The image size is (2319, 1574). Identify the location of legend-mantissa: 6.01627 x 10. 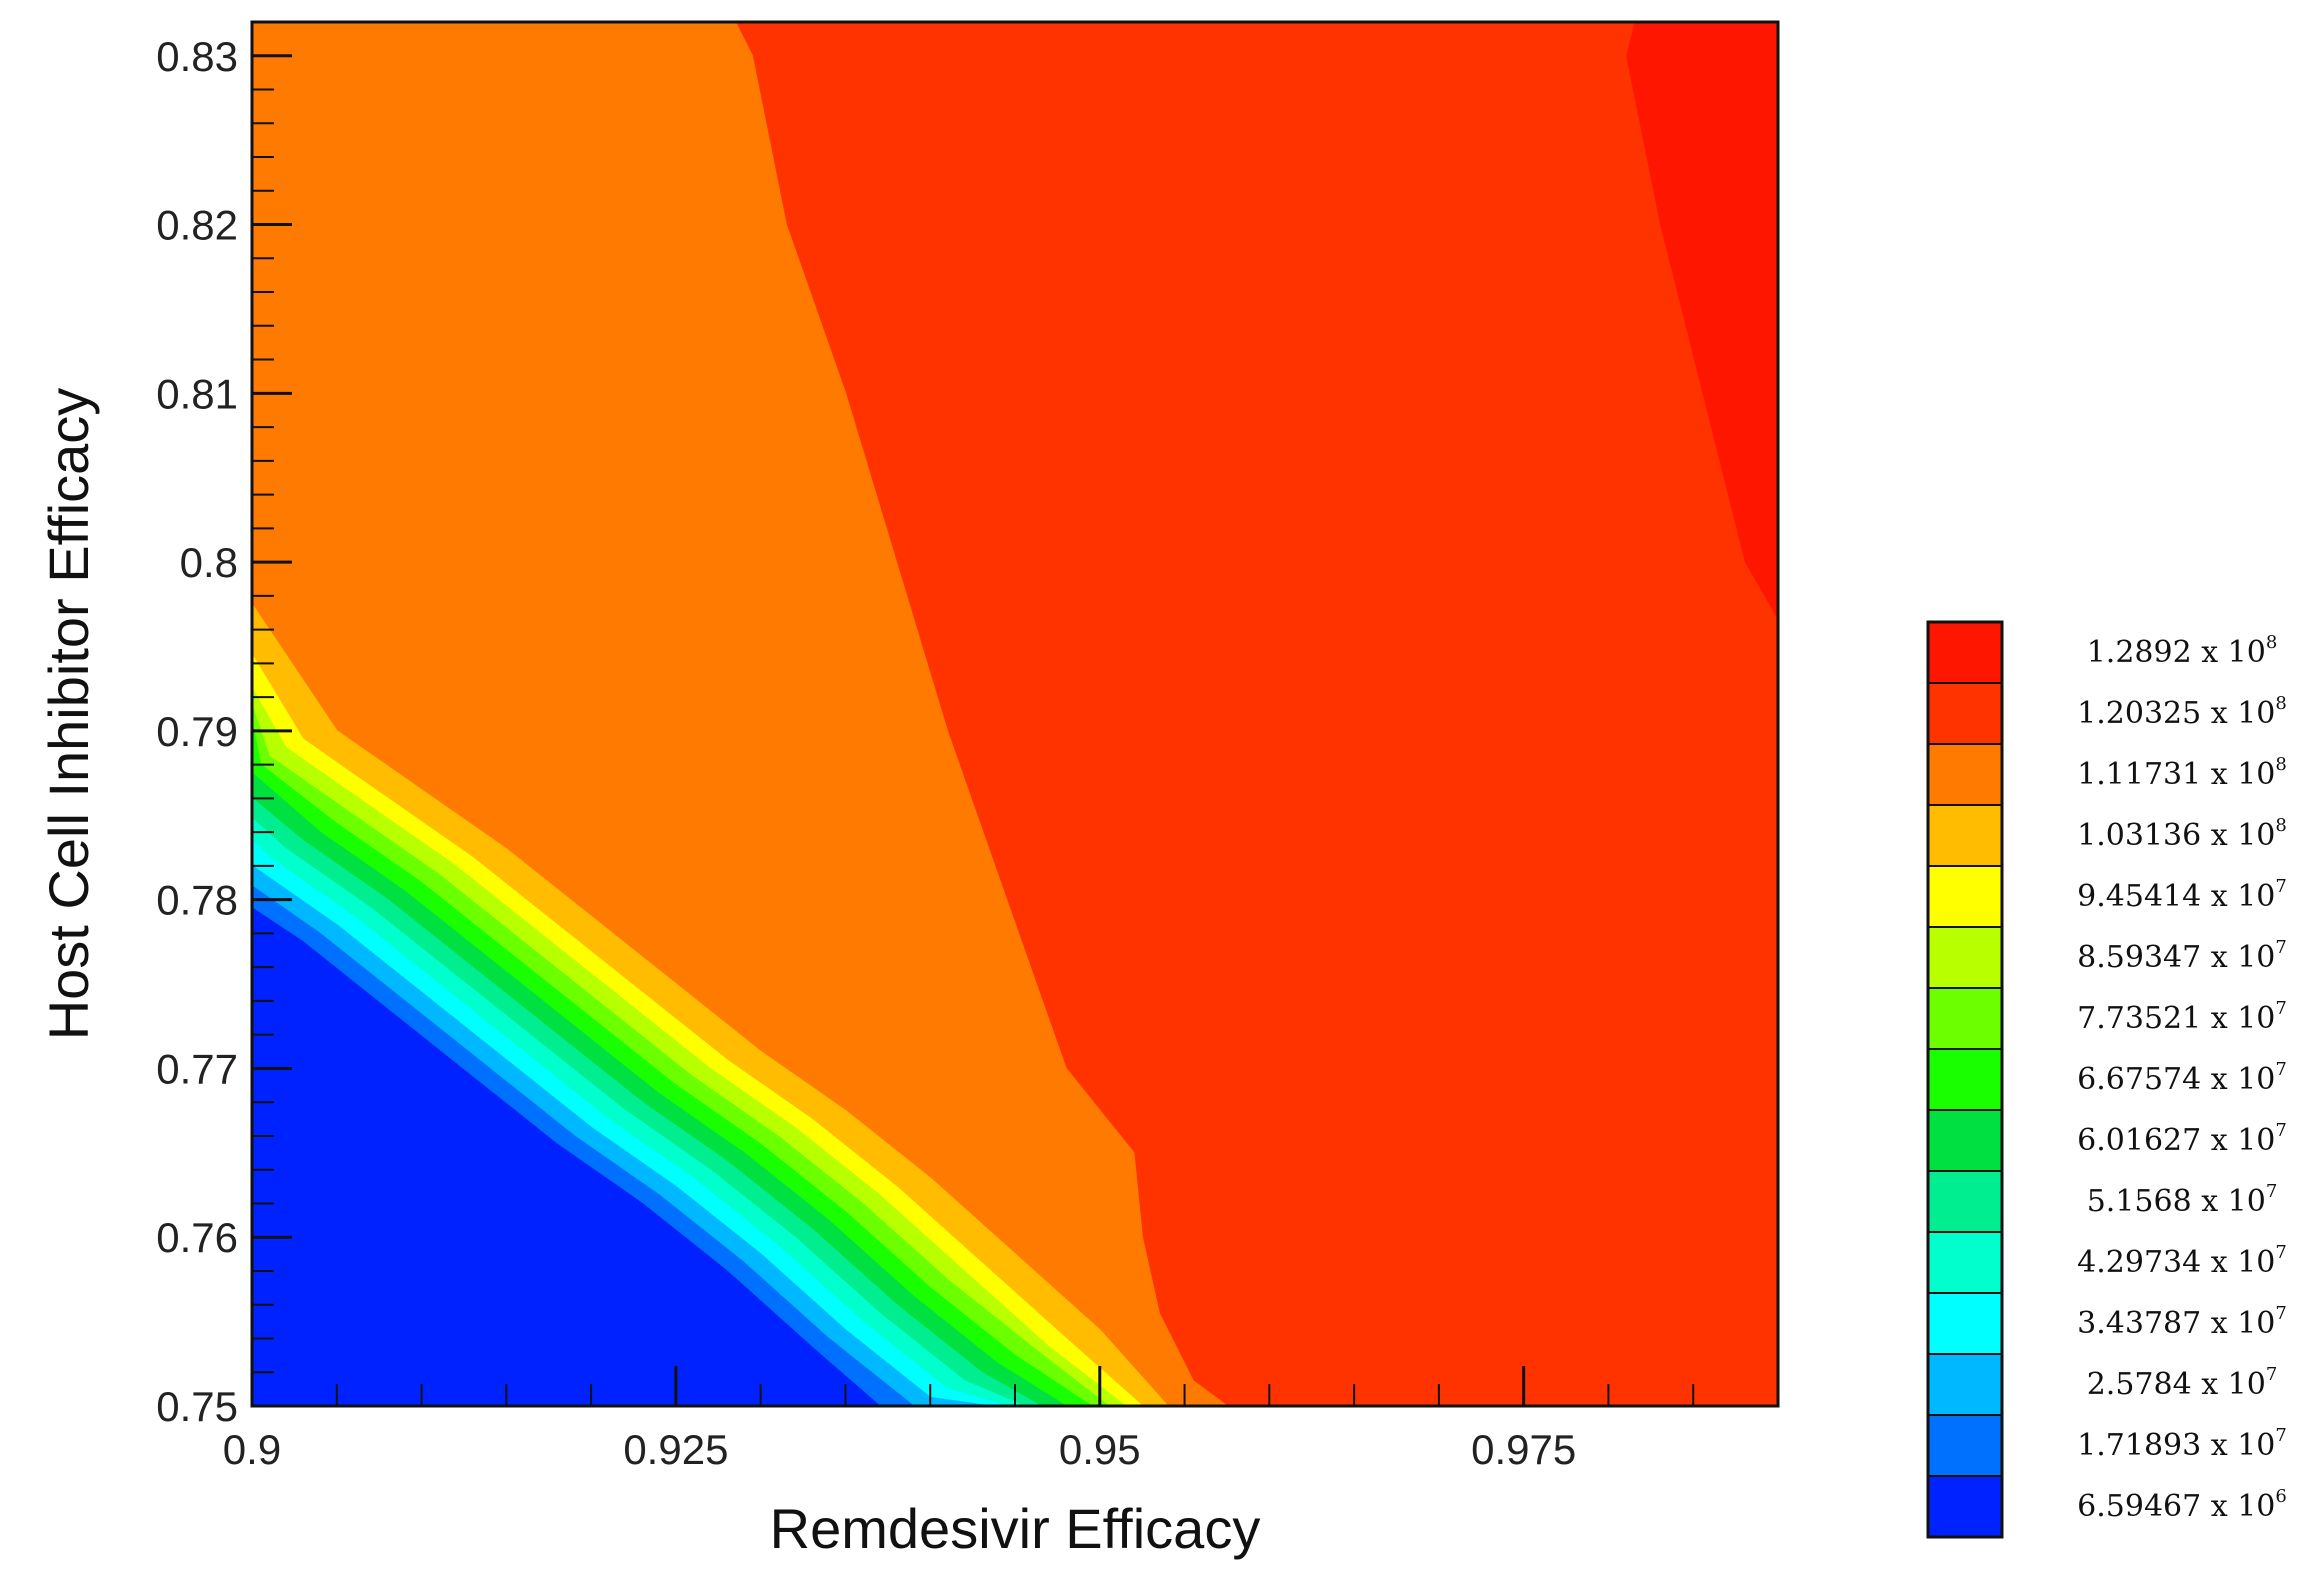
(2176, 1140).